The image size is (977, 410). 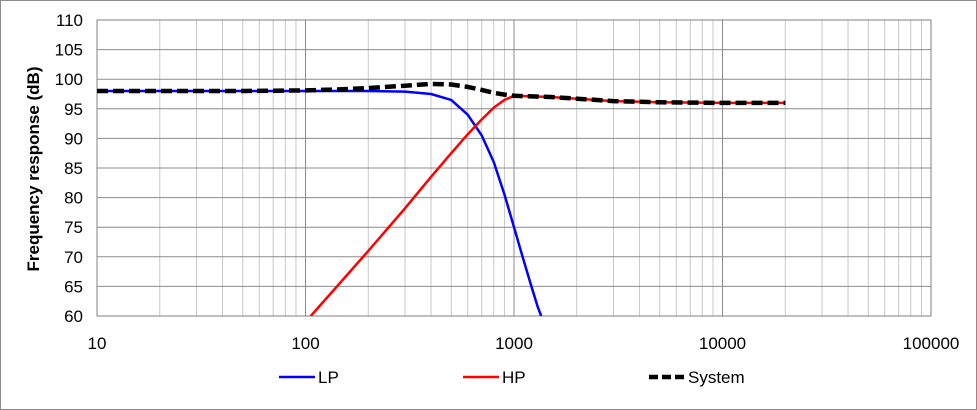 I want to click on series-line-system, so click(x=441, y=93).